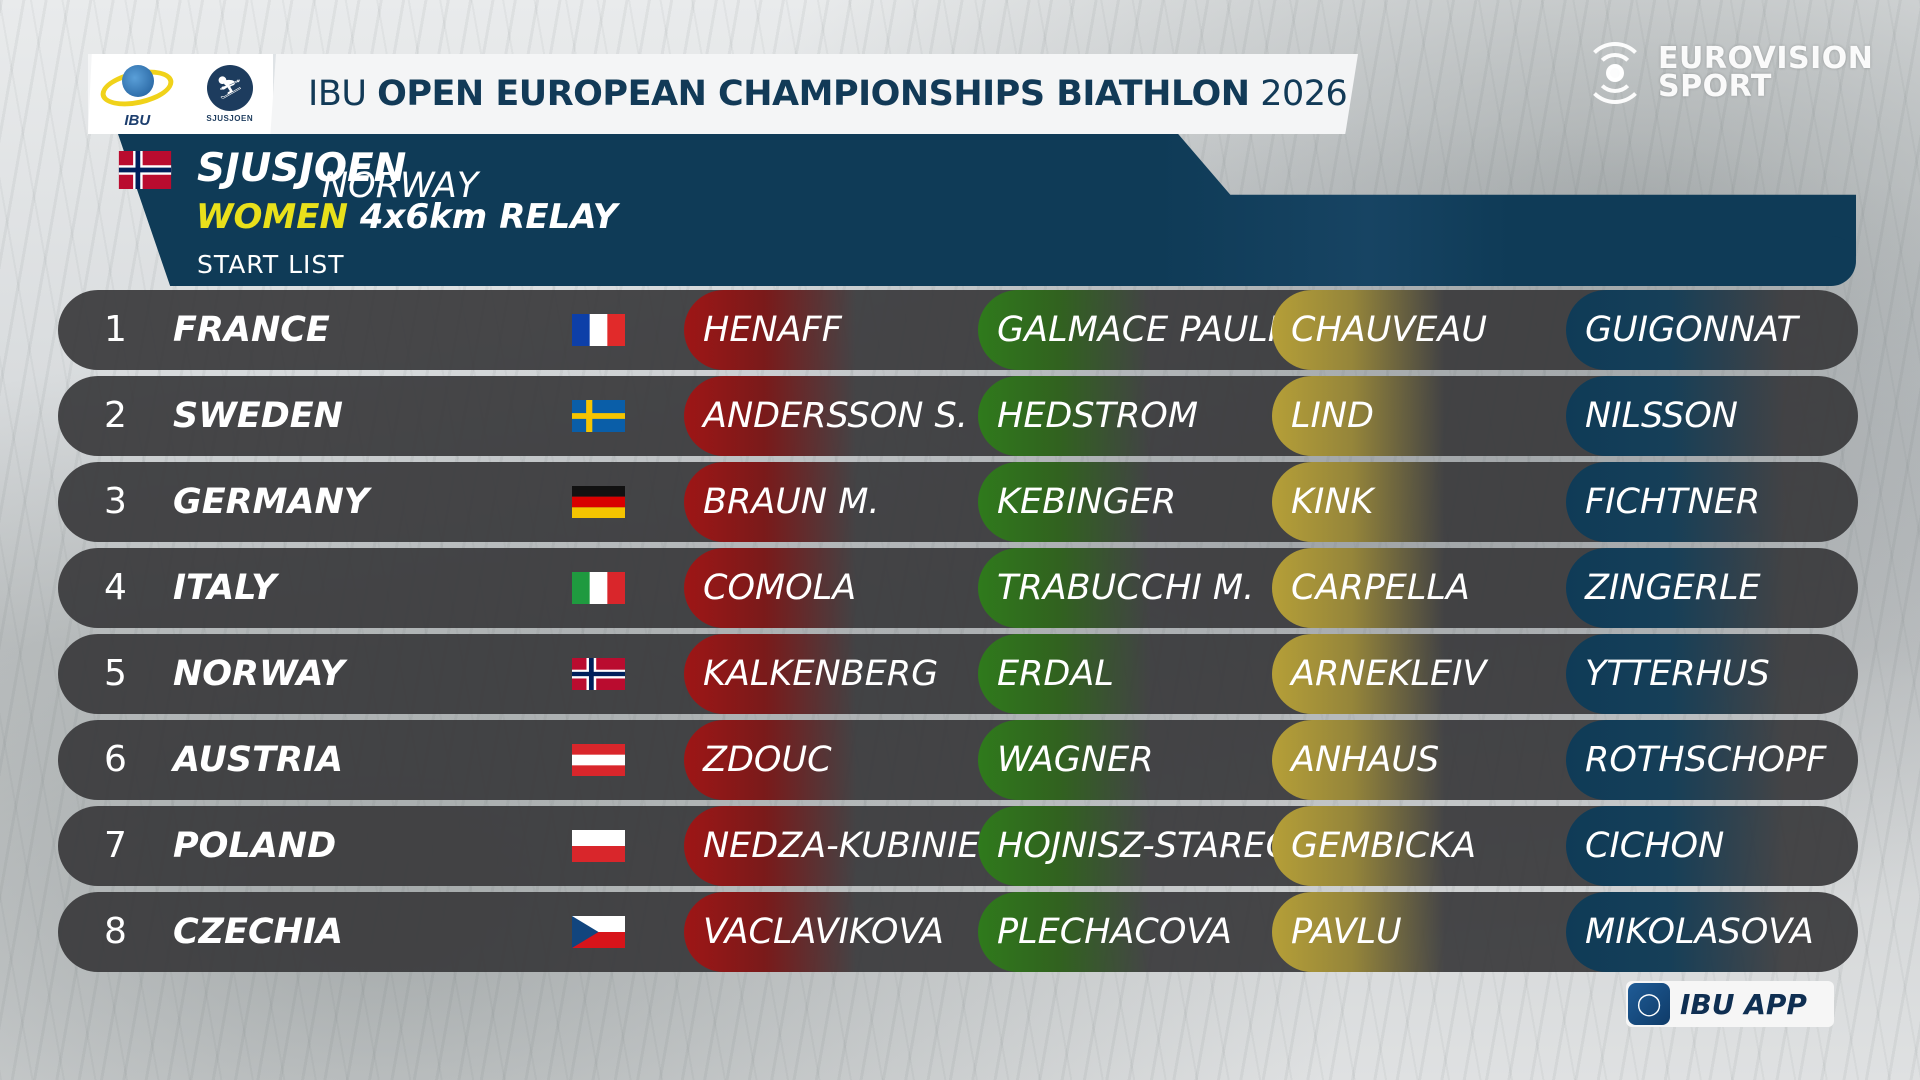 The width and height of the screenshot is (1920, 1080). Describe the element at coordinates (1116, 588) in the screenshot. I see `leg-2-athlete: TRABUCCHI M.` at that location.